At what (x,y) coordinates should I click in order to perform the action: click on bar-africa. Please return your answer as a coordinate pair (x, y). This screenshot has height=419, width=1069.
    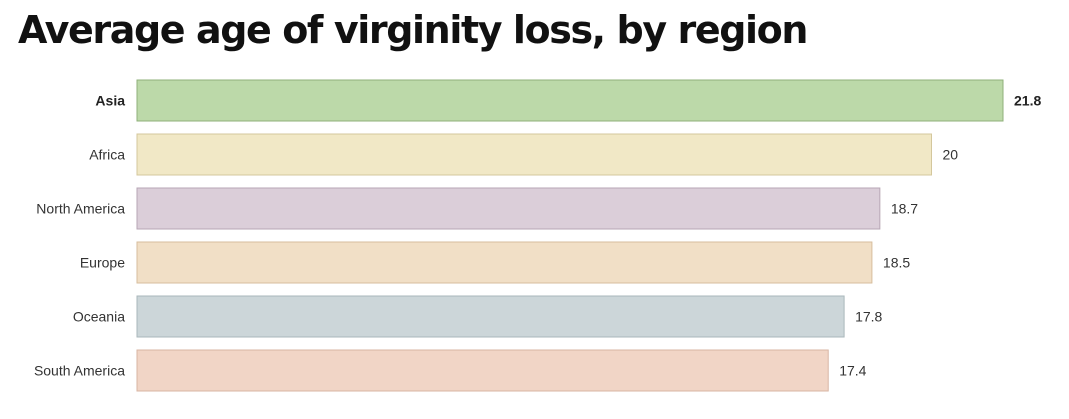
    Looking at the image, I should click on (534, 154).